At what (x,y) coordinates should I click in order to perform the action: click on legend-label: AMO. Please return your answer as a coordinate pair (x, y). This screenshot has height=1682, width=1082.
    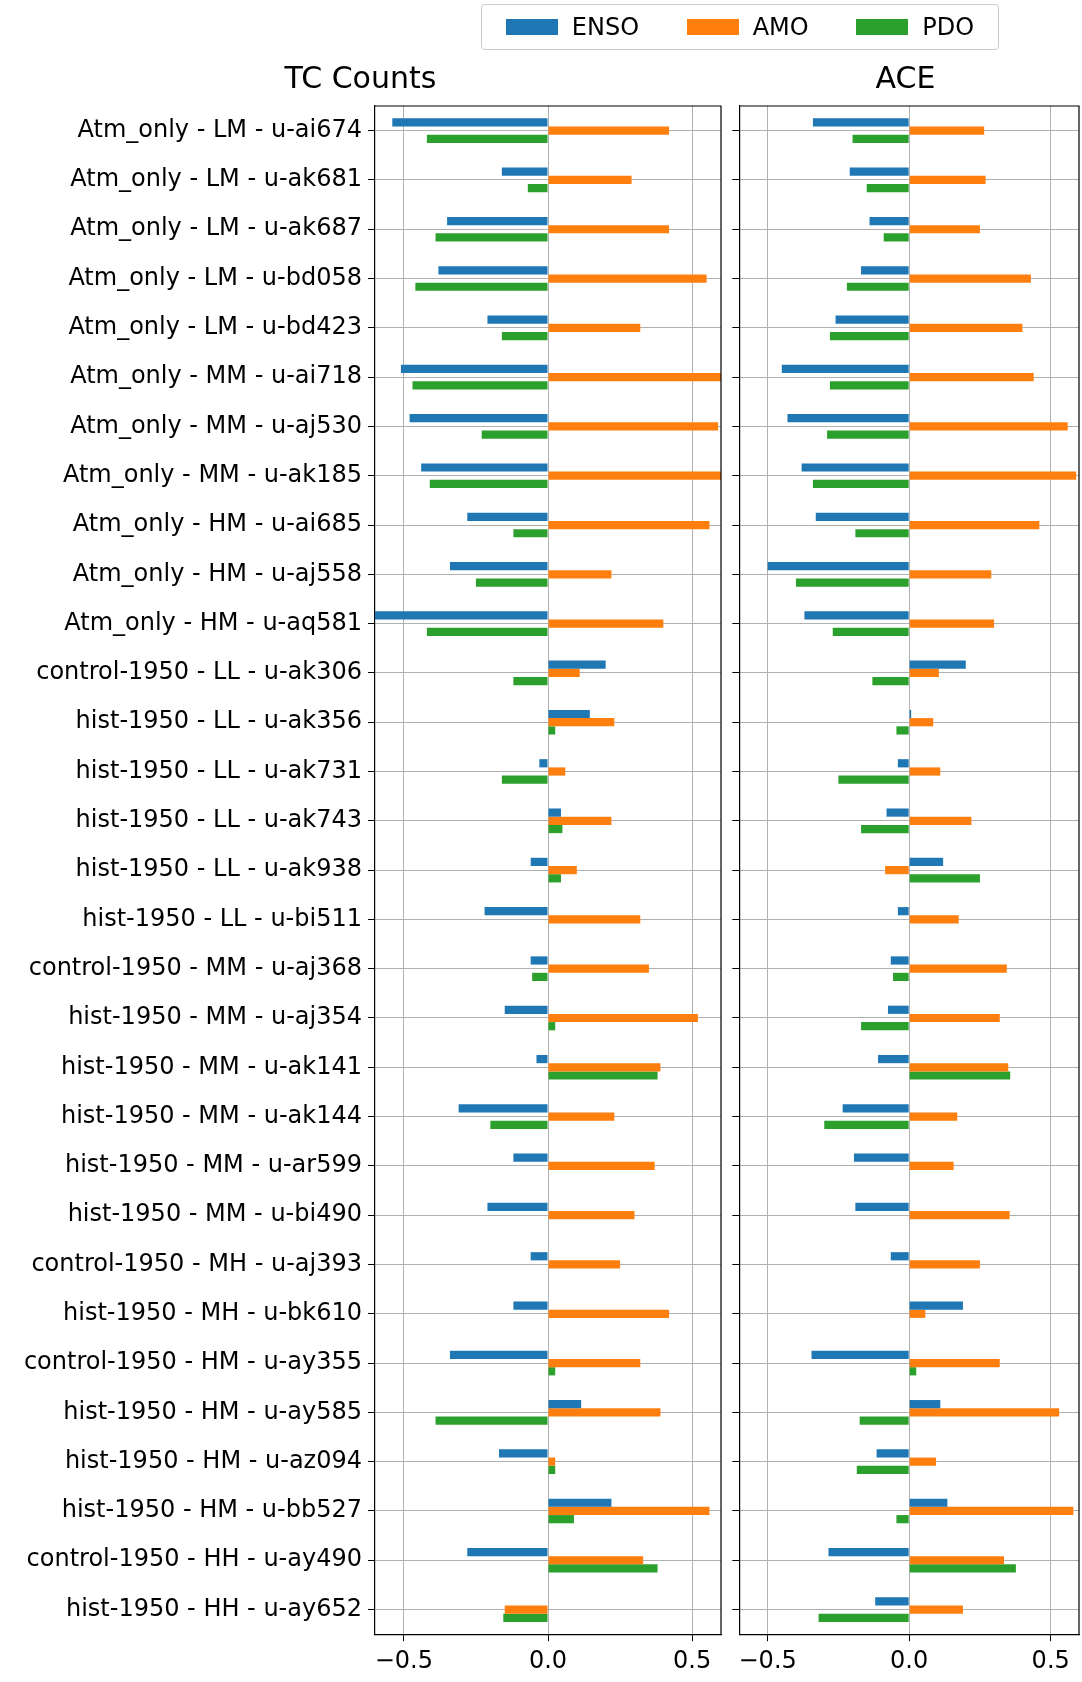
    Looking at the image, I should click on (780, 27).